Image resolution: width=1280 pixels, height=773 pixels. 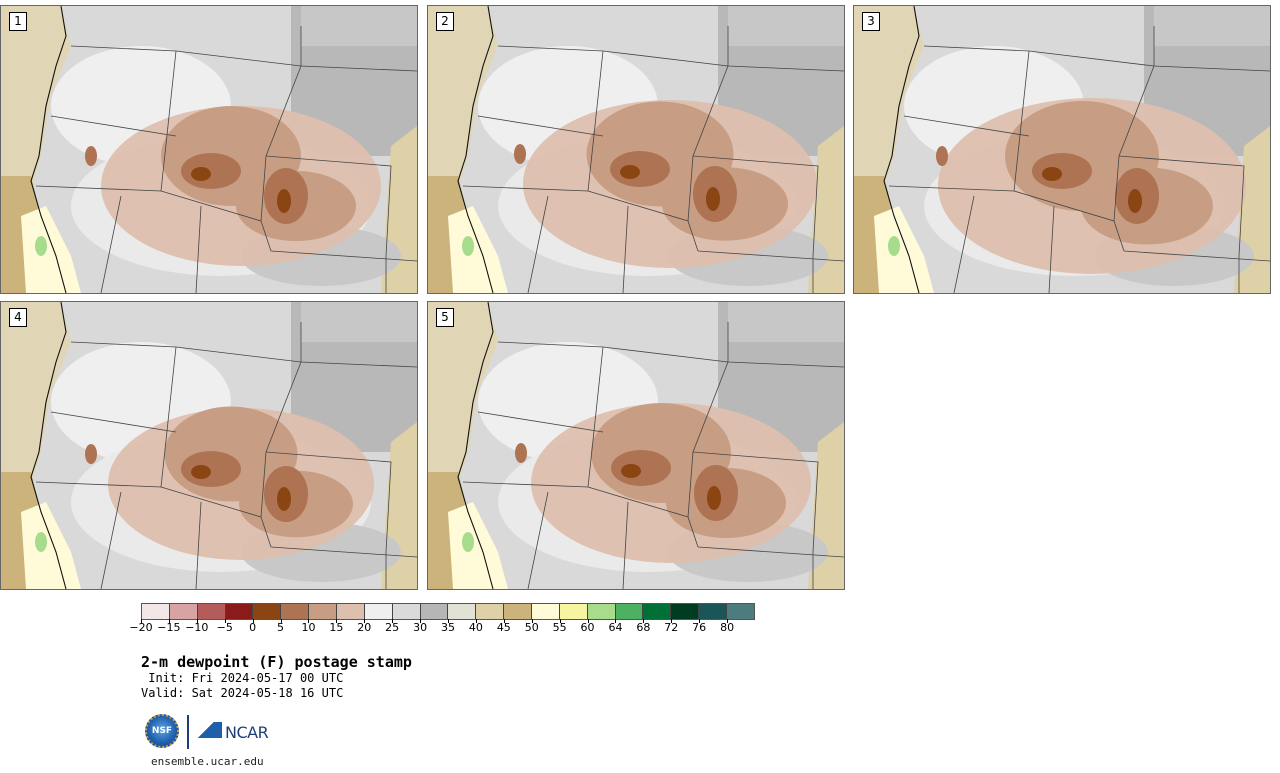 I want to click on colorbar-tick-label: 5, so click(x=281, y=627).